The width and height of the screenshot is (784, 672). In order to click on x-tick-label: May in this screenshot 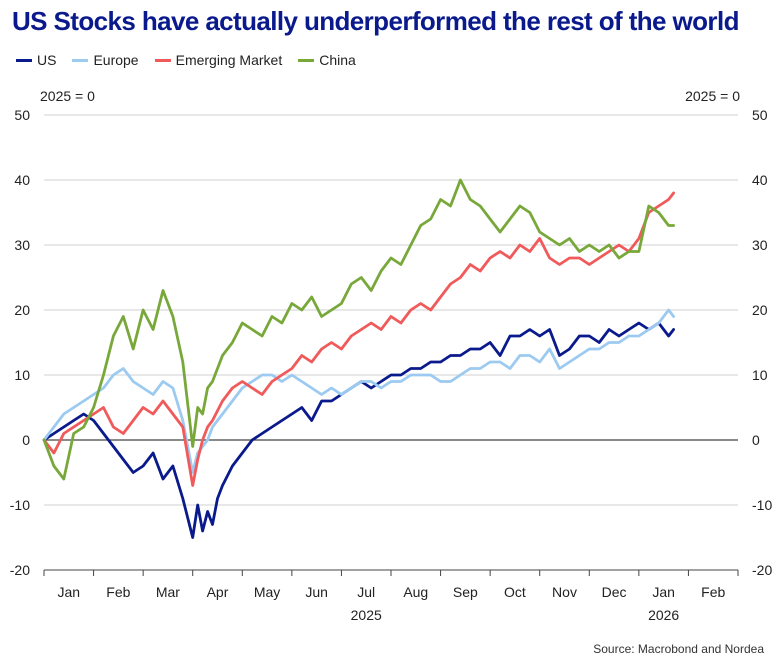, I will do `click(267, 592)`.